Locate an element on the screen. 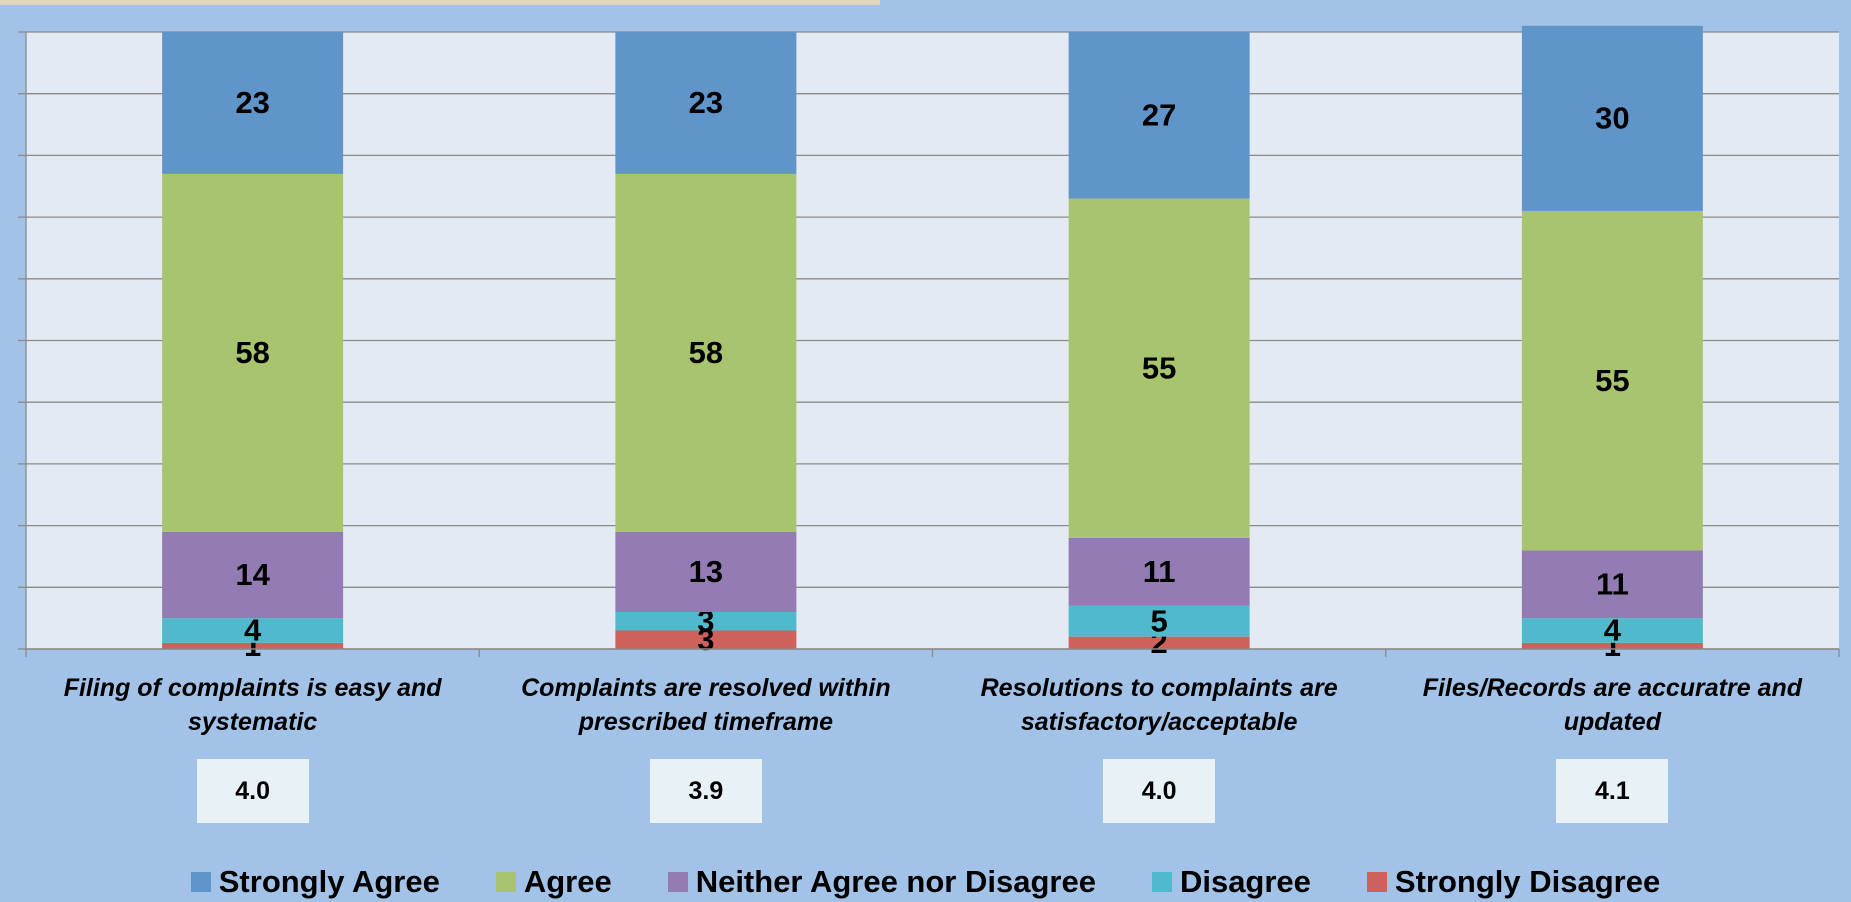 The width and height of the screenshot is (1851, 902). legend-label: Strongly Agree is located at coordinates (329, 881).